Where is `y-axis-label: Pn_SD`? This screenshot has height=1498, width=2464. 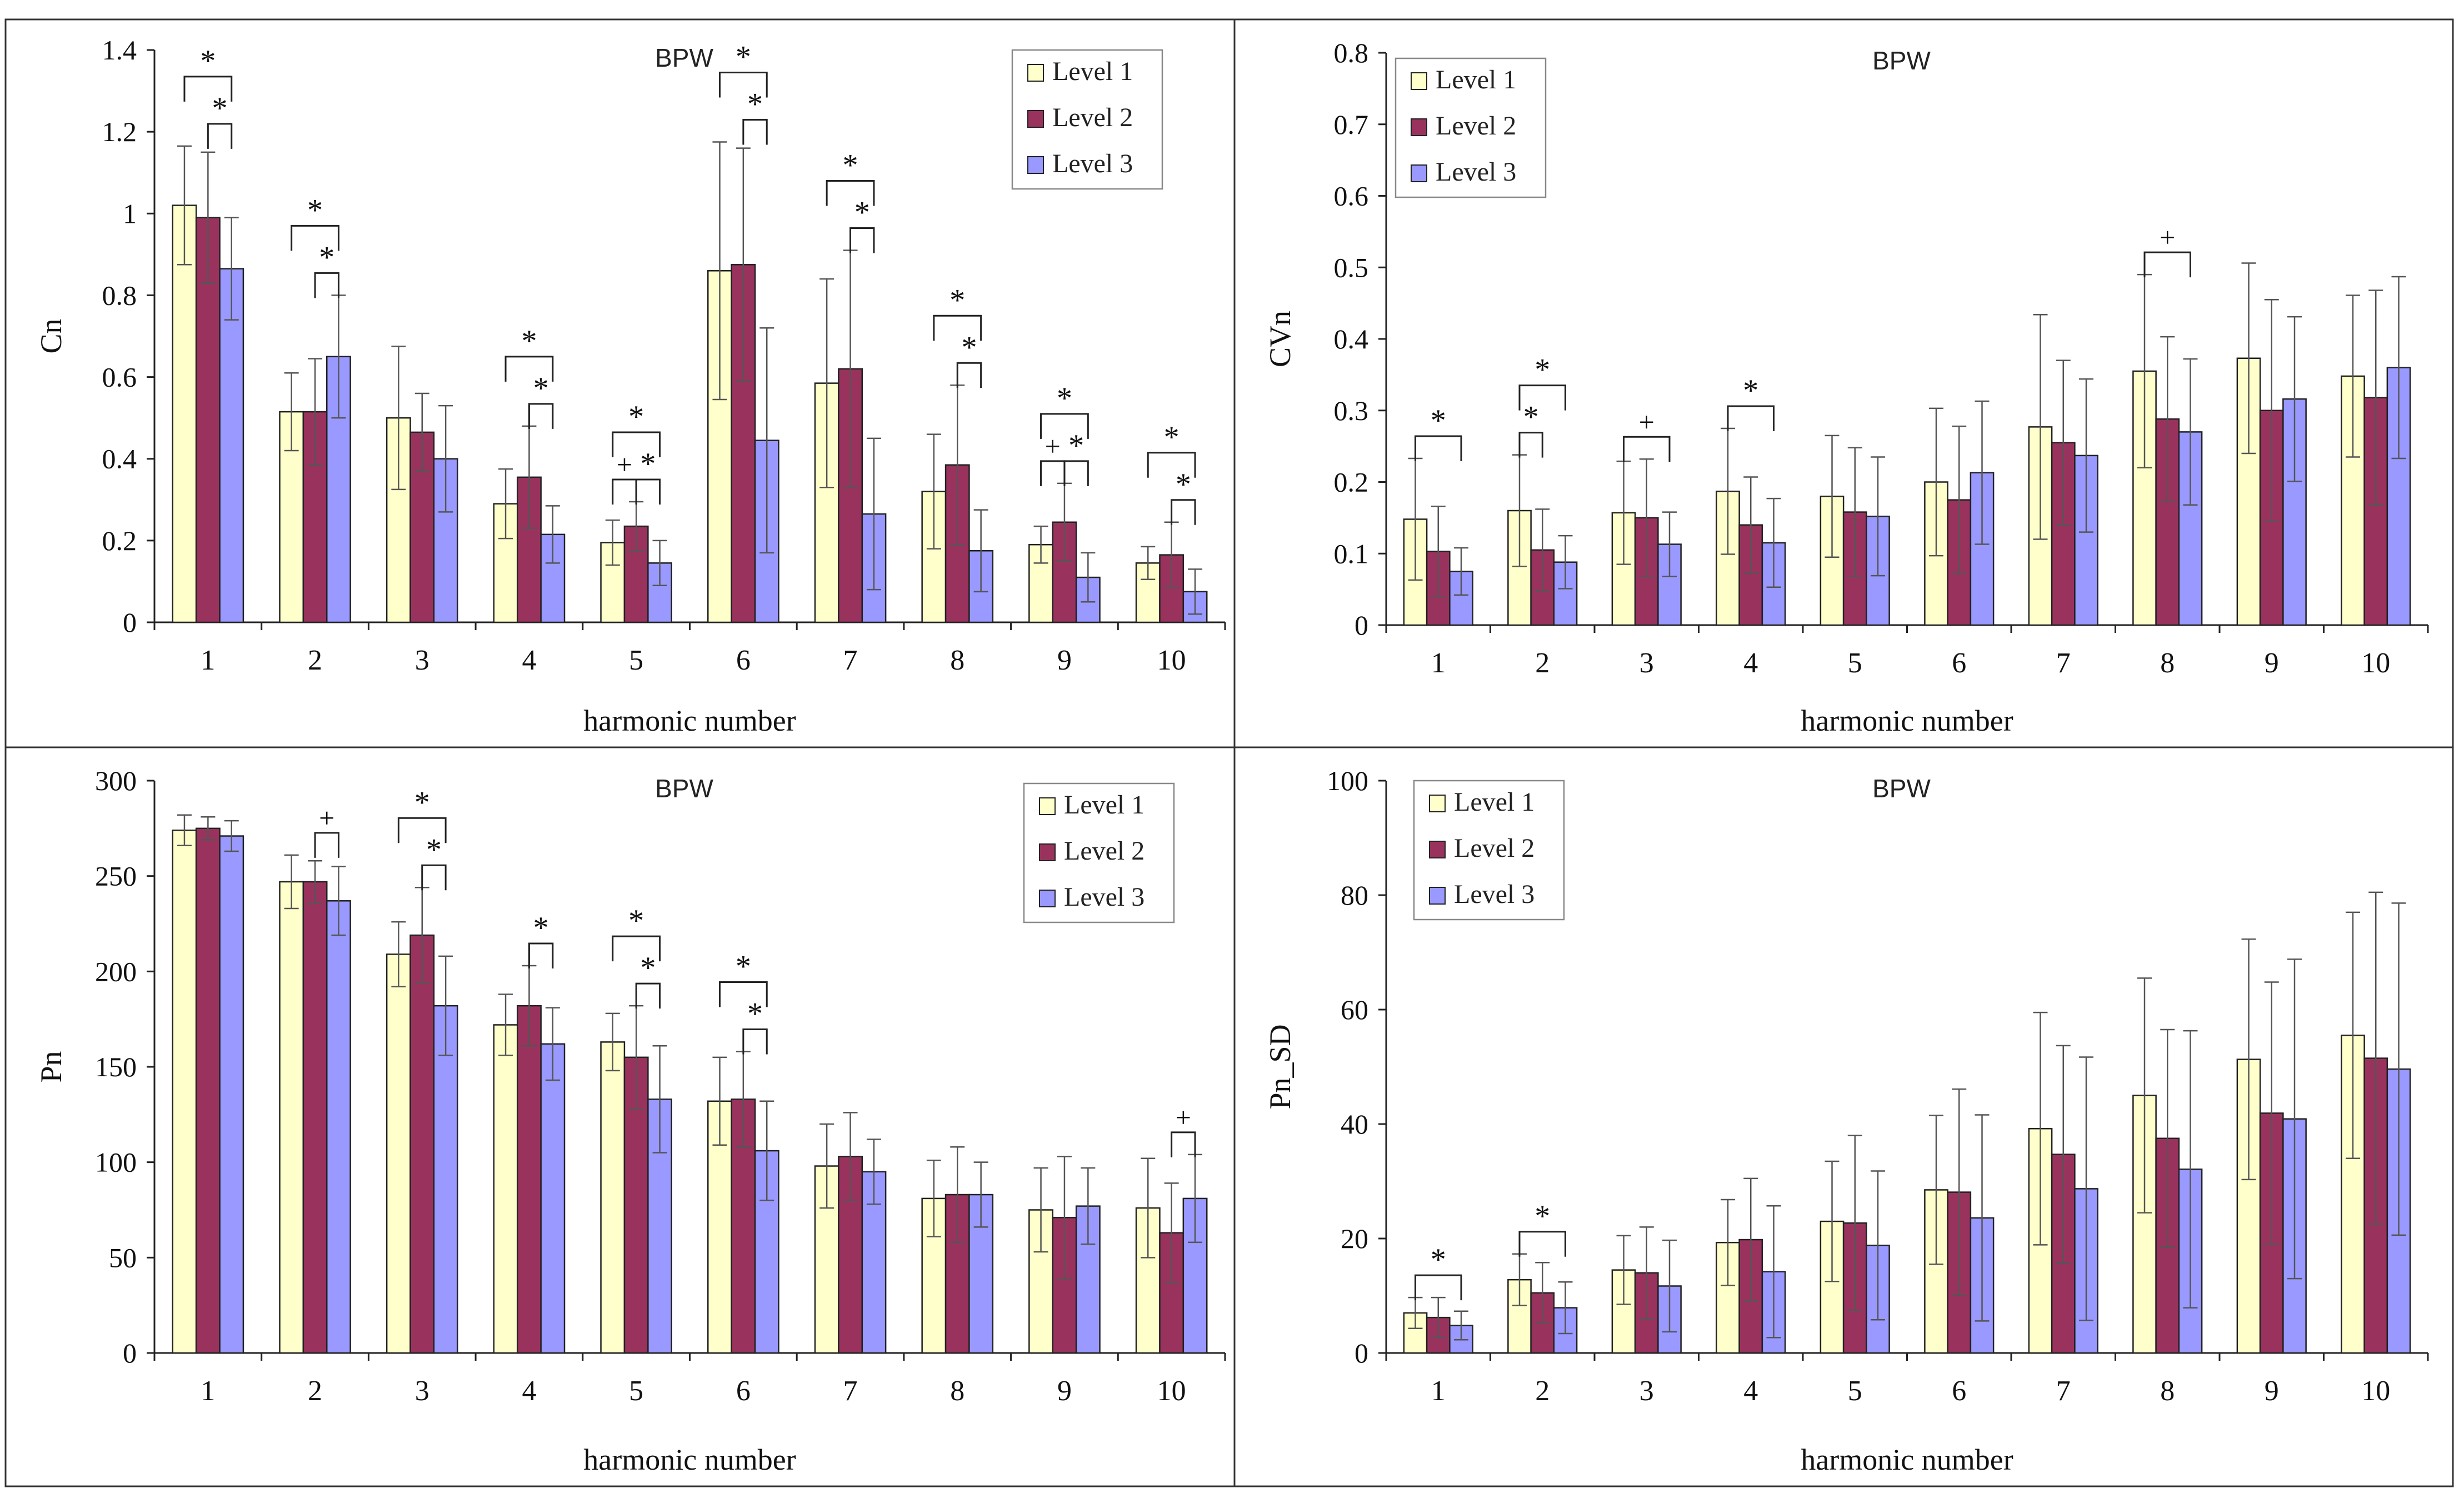
y-axis-label: Pn_SD is located at coordinates (1280, 1066).